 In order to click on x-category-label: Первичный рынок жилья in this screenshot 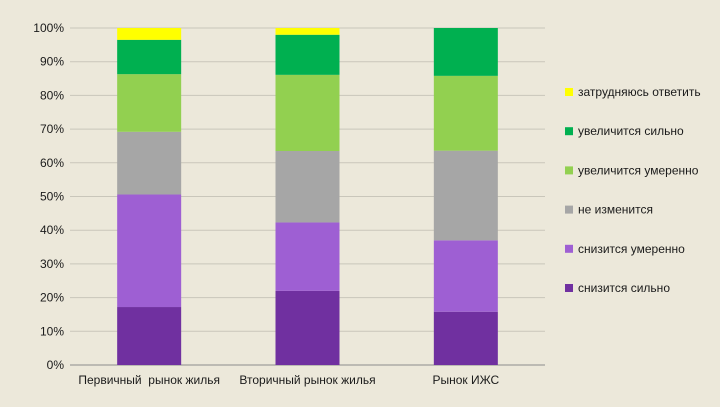, I will do `click(149, 380)`.